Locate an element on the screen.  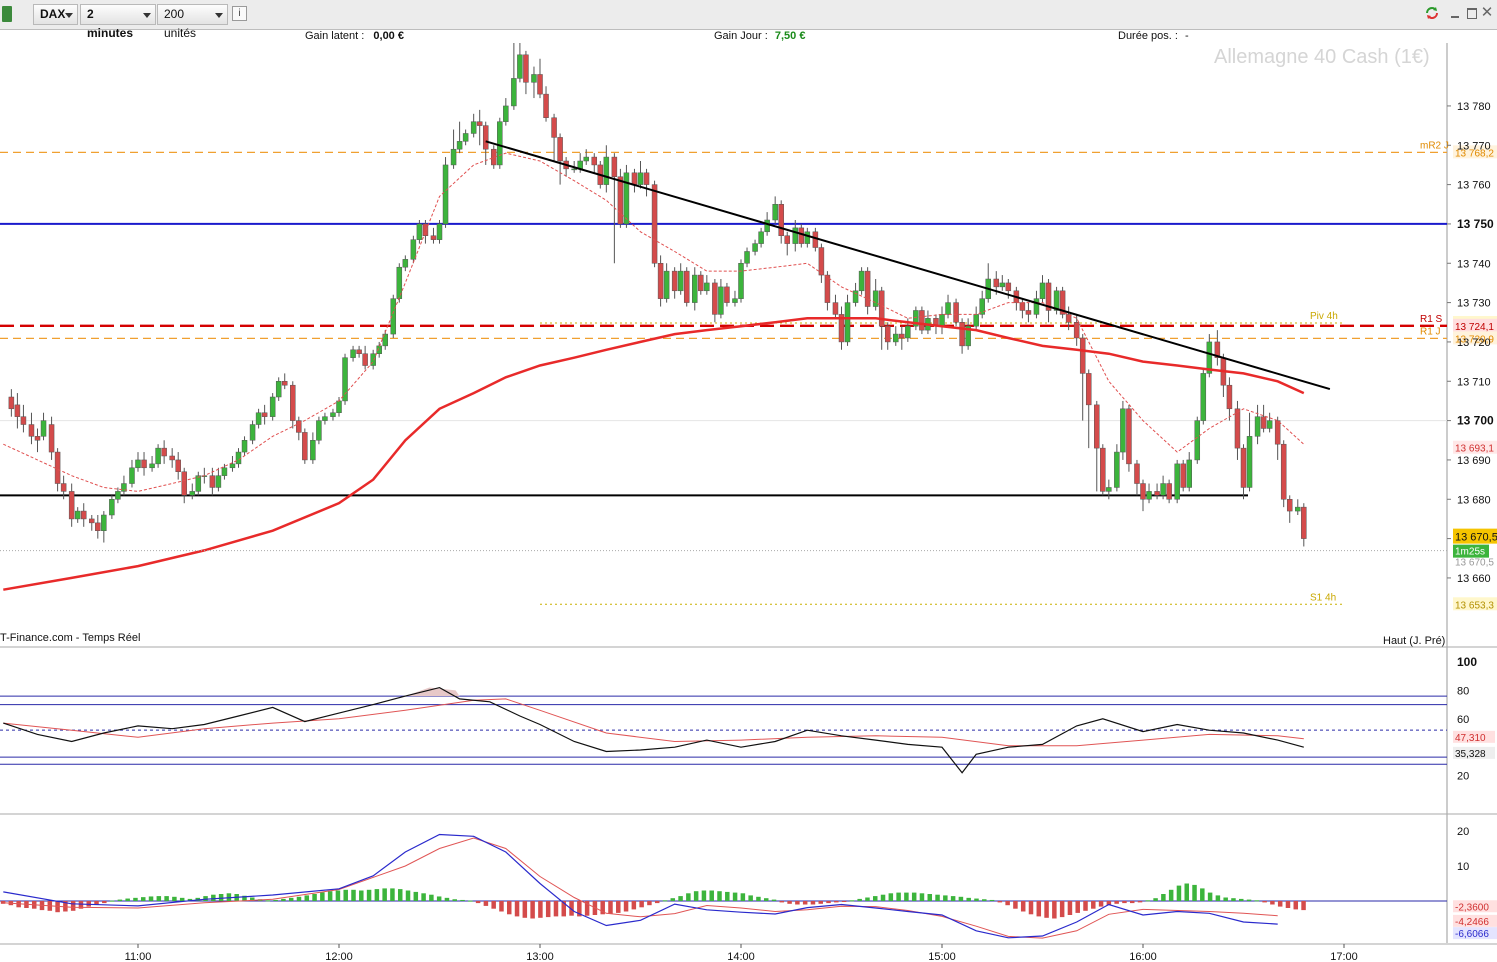
histogram-value-label: -2,3600 is located at coordinates (1472, 907).